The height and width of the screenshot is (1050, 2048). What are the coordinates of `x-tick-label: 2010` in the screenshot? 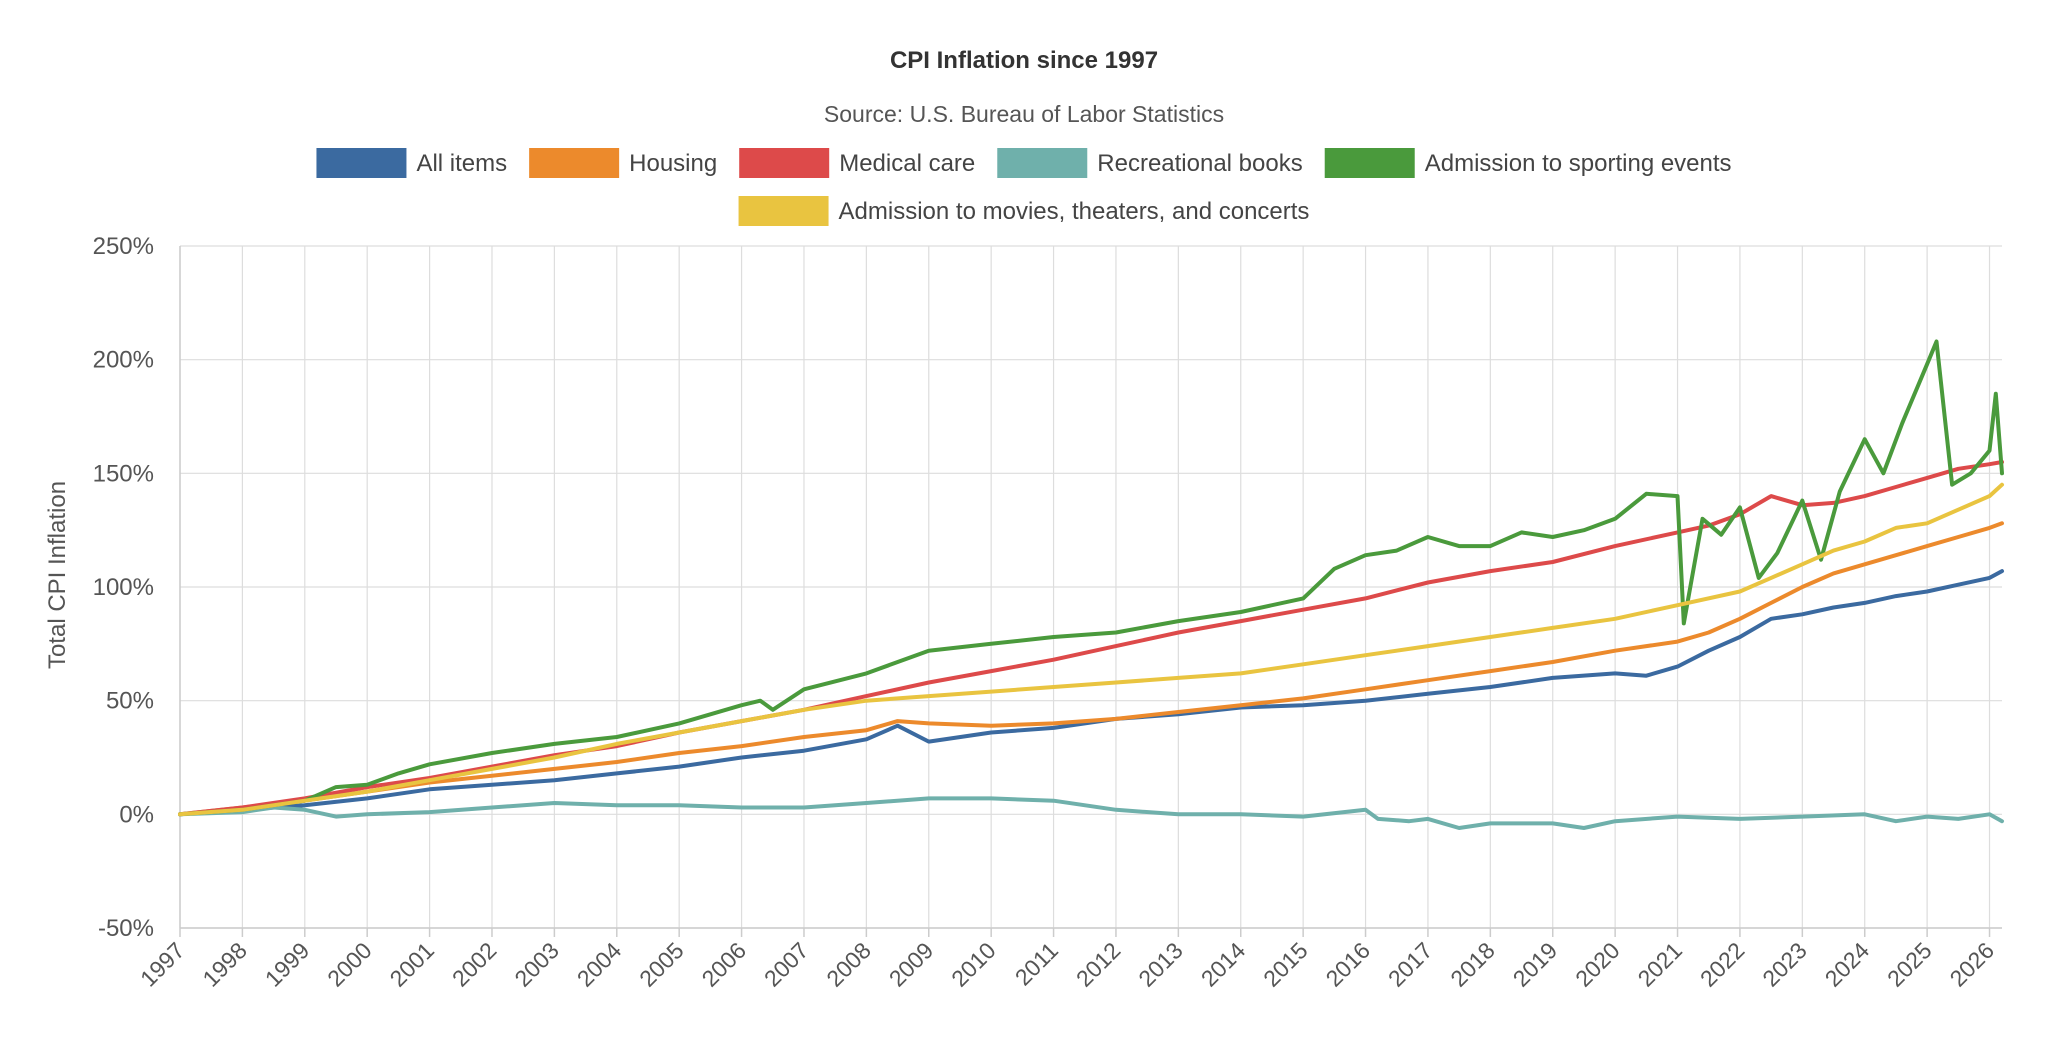 It's located at (973, 964).